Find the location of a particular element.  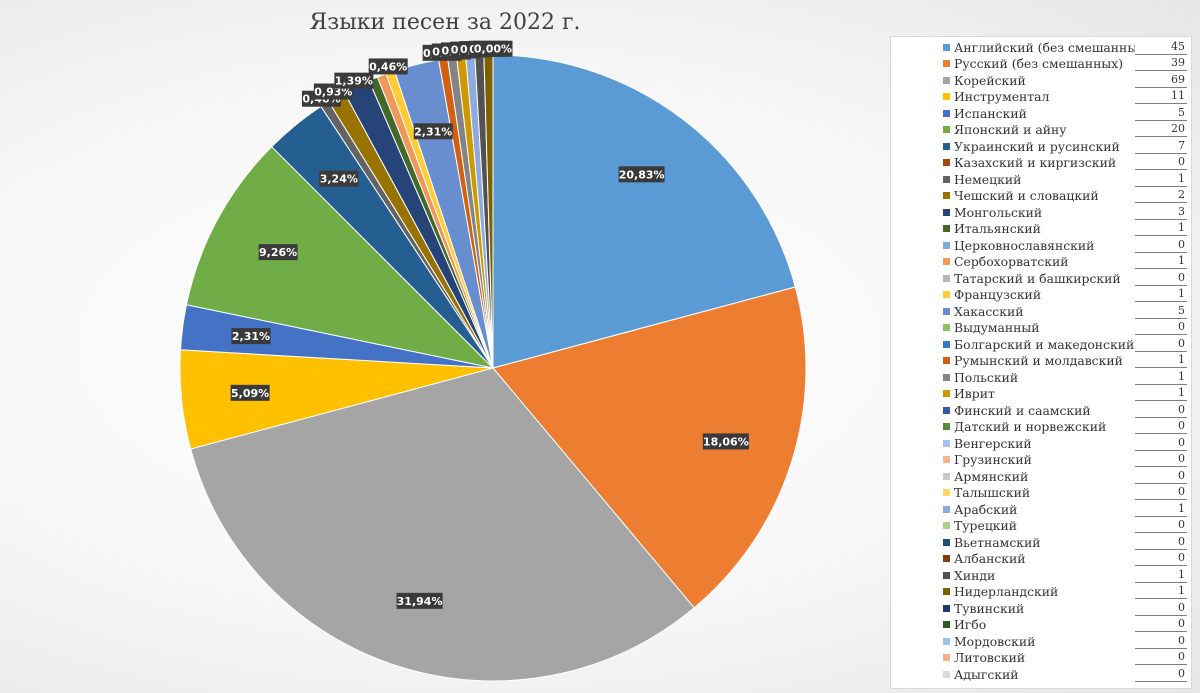

legend-label: Украинский и русинский is located at coordinates (1037, 146).